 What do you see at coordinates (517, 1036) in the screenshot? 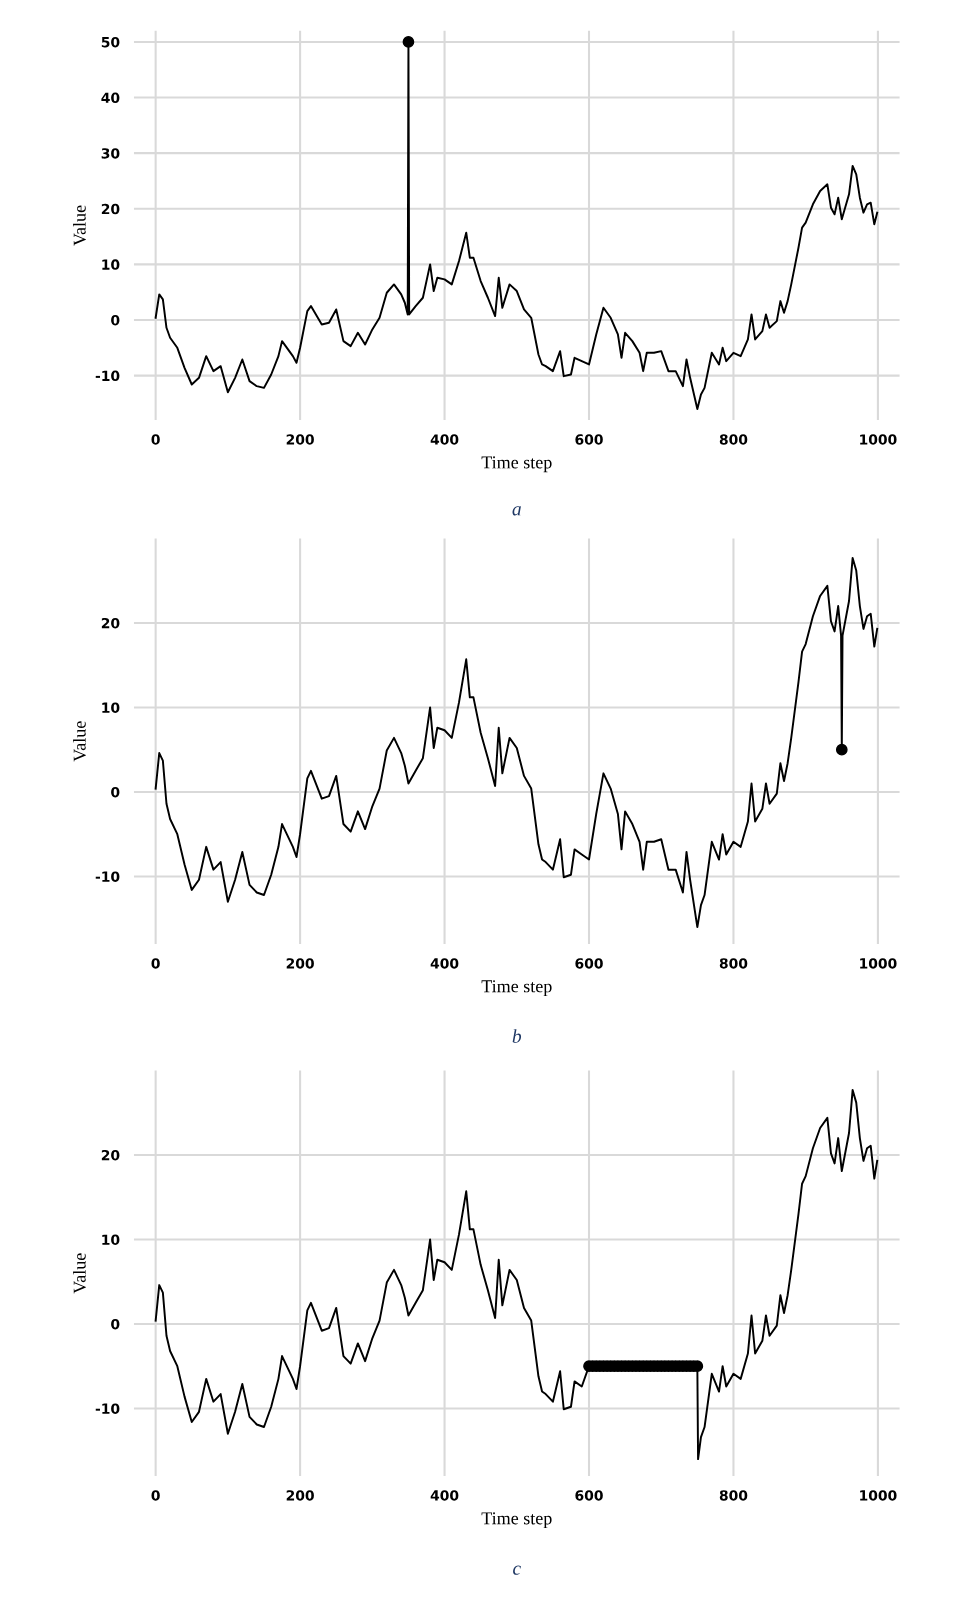
I see `text: b` at bounding box center [517, 1036].